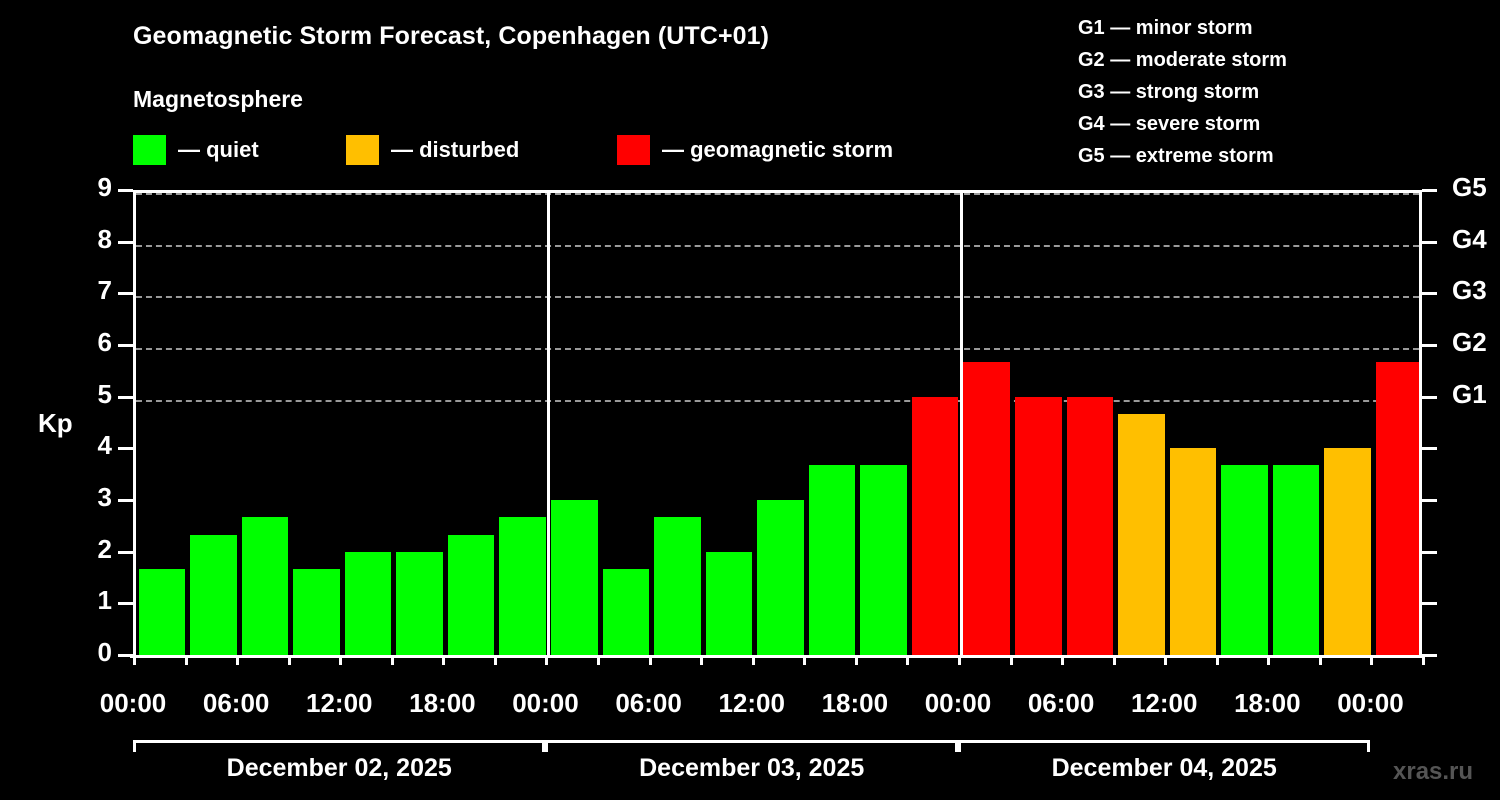 Image resolution: width=1500 pixels, height=800 pixels. I want to click on g-scale-row: G3 — strong storm, so click(1169, 92).